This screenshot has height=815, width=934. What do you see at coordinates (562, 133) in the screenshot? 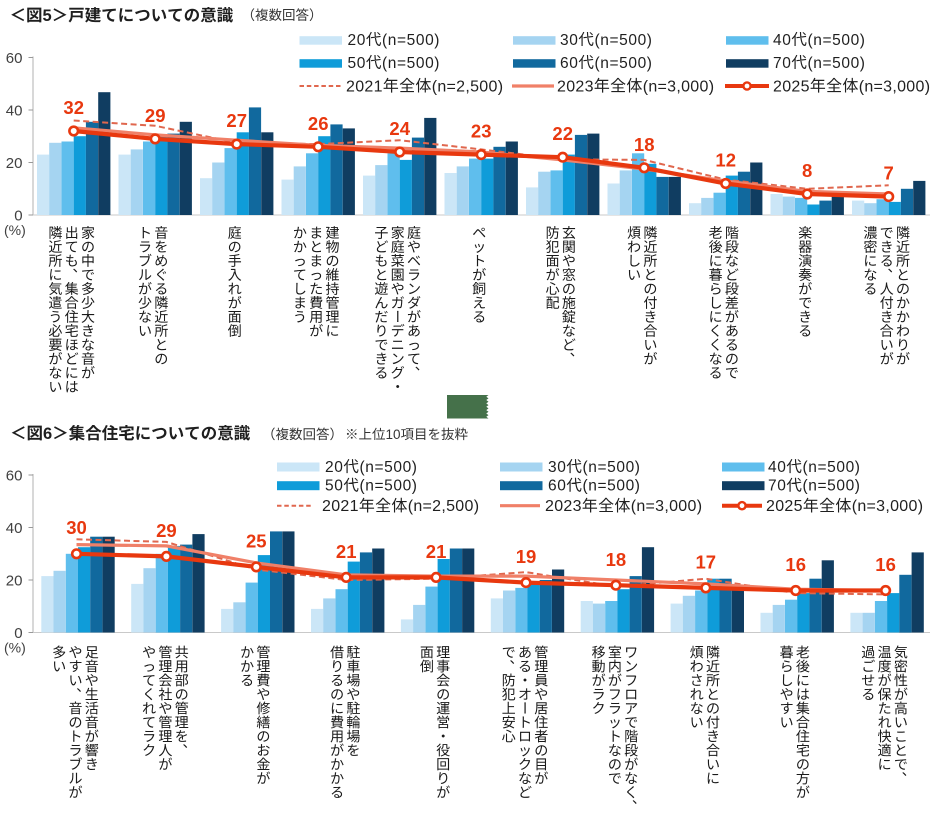
I see `svg-text: 22` at bounding box center [562, 133].